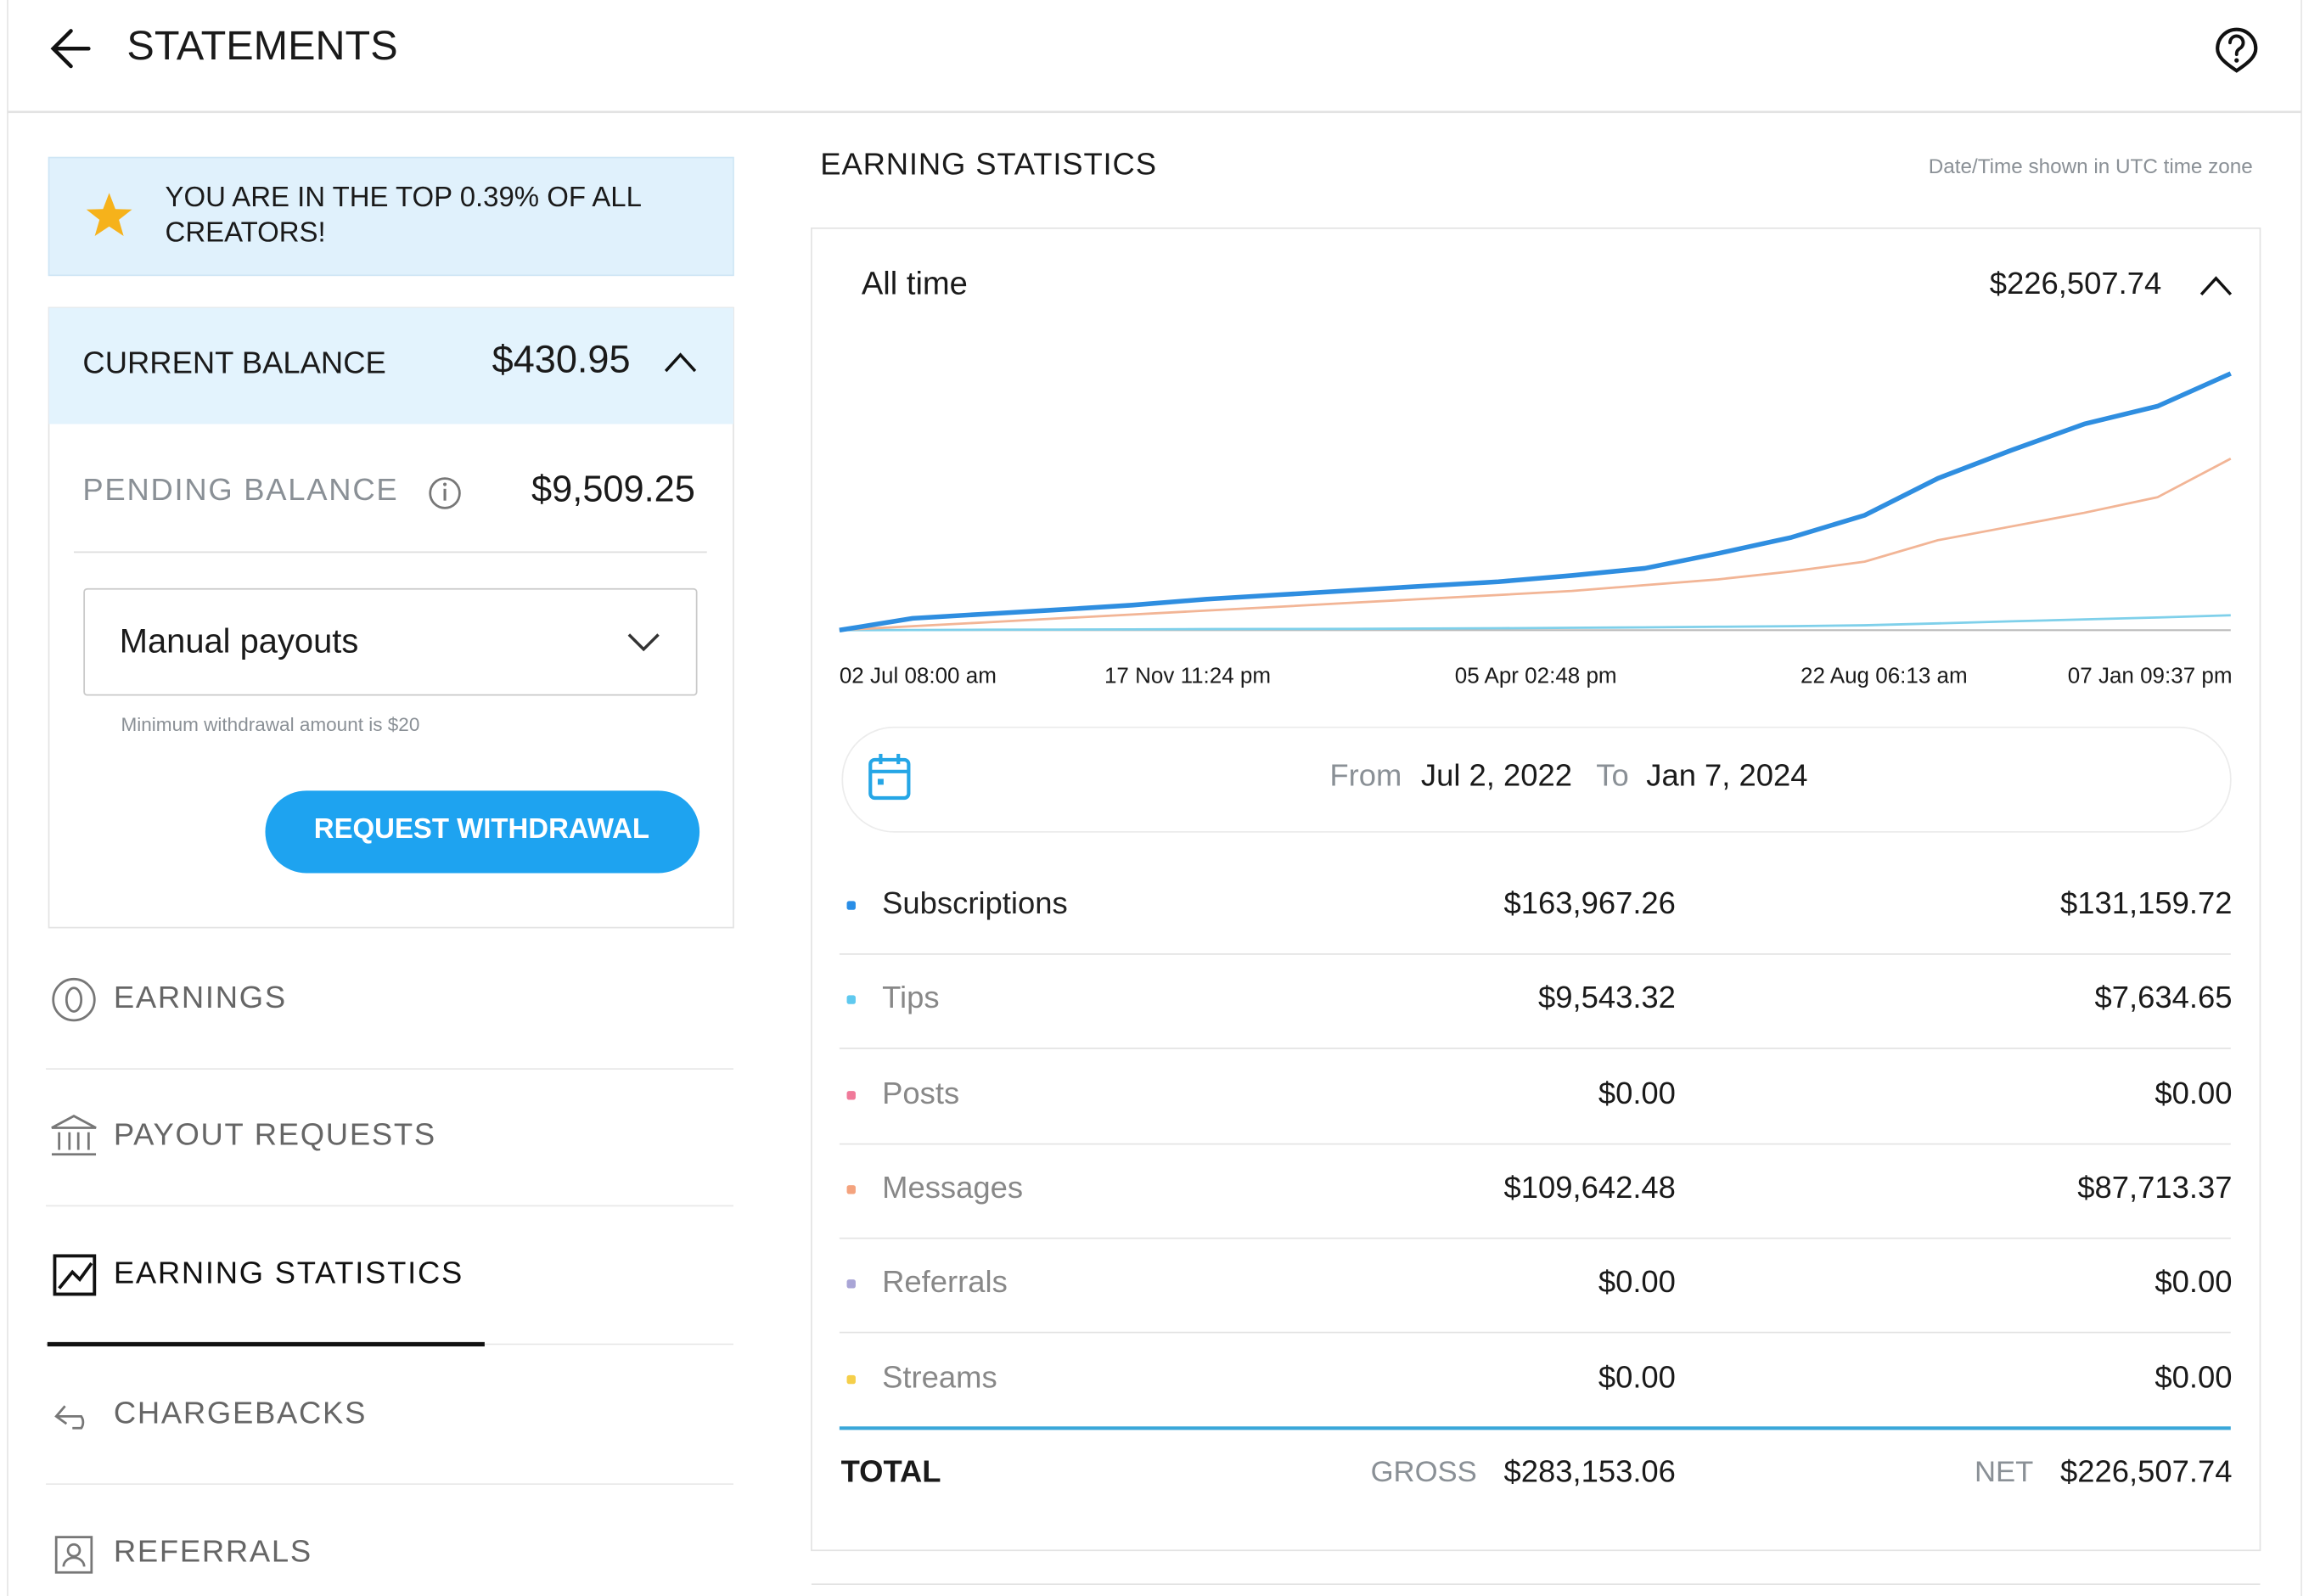 The image size is (2309, 1596). I want to click on x-tick-label: 02 Jul 08:00 am, so click(918, 675).